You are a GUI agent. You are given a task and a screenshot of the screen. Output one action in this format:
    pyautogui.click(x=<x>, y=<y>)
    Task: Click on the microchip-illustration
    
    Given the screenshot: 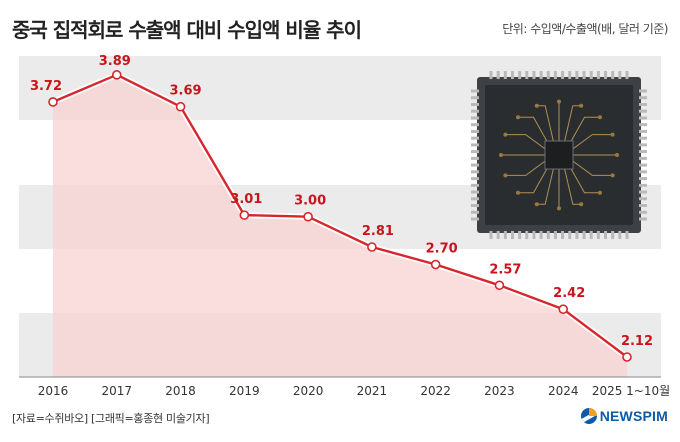 What is the action you would take?
    pyautogui.click(x=559, y=155)
    